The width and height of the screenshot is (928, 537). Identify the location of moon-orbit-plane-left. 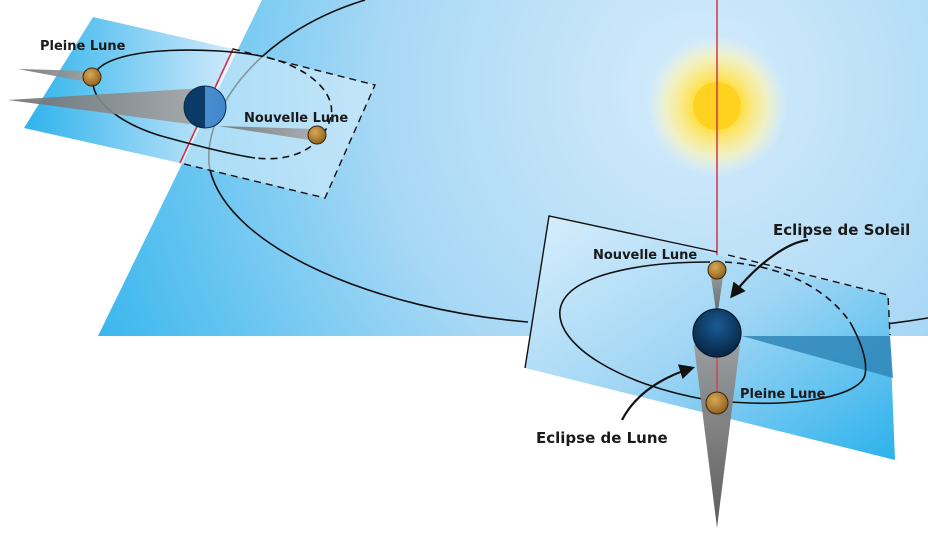
(128, 90).